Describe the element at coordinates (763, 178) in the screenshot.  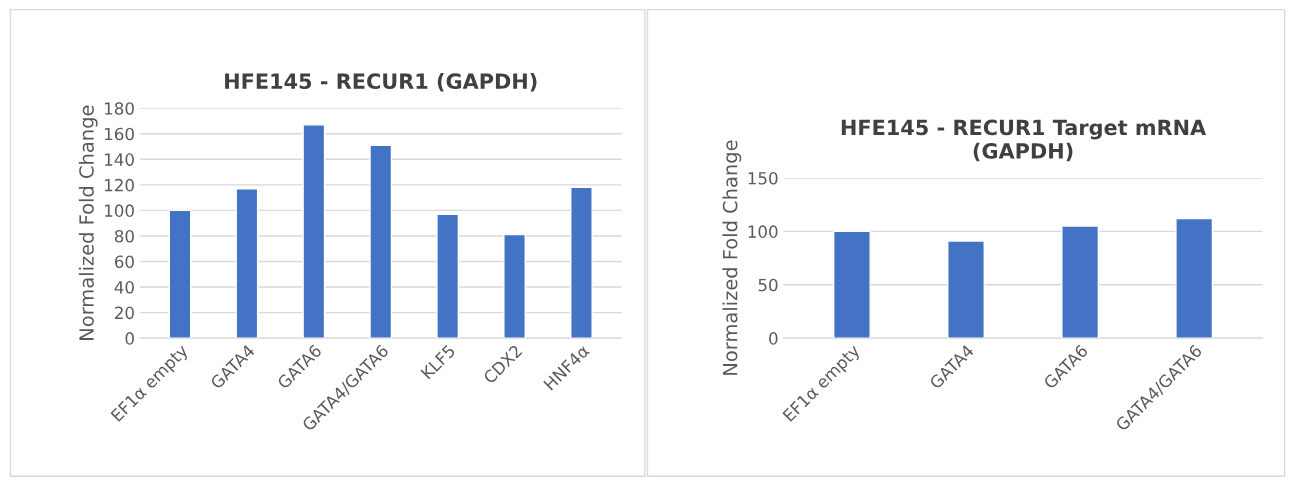
I see `y-tick-label: 150` at that location.